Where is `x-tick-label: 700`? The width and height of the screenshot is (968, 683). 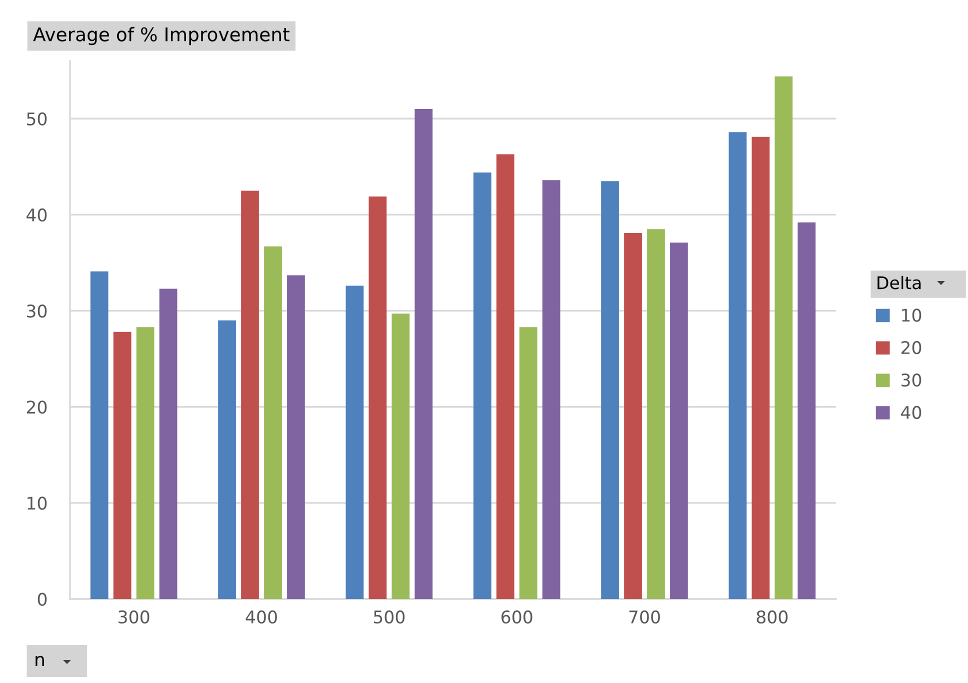 x-tick-label: 700 is located at coordinates (644, 617).